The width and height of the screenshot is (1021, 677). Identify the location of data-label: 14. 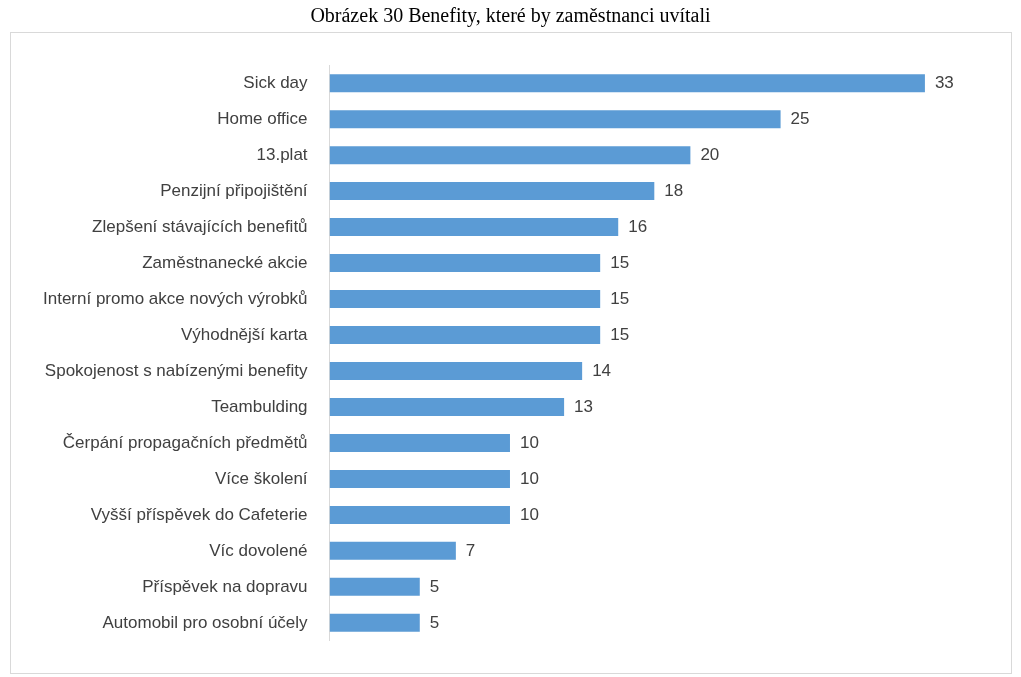
(602, 370).